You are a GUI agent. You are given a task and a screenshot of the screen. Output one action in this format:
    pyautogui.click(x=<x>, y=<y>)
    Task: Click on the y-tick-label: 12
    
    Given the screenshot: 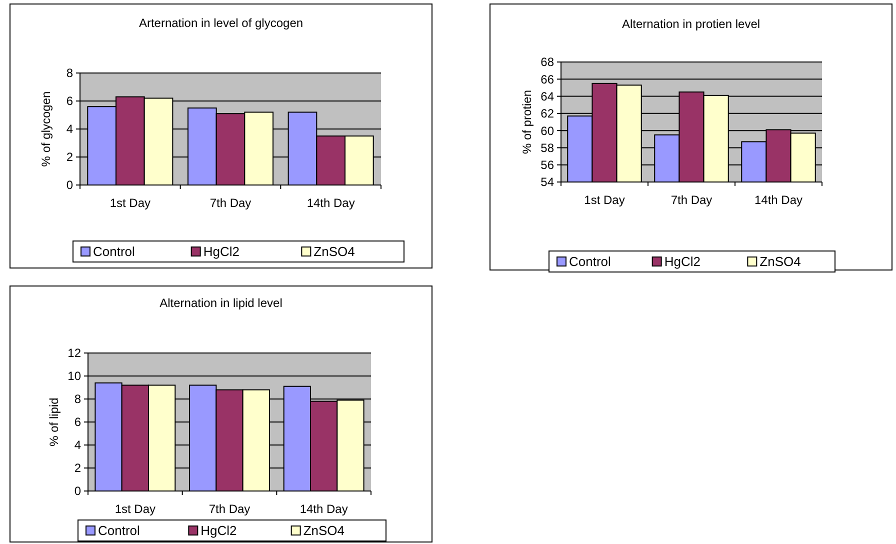 What is the action you would take?
    pyautogui.click(x=75, y=353)
    